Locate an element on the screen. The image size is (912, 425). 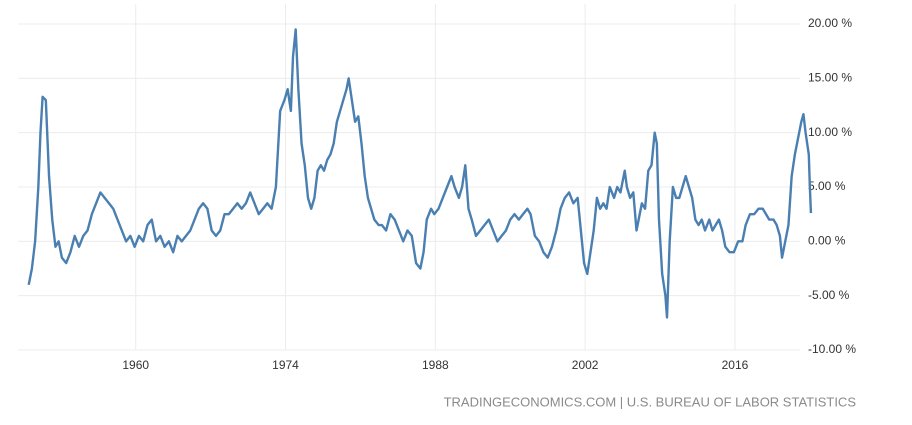
y-tick-label: 15.00 % is located at coordinates (830, 78).